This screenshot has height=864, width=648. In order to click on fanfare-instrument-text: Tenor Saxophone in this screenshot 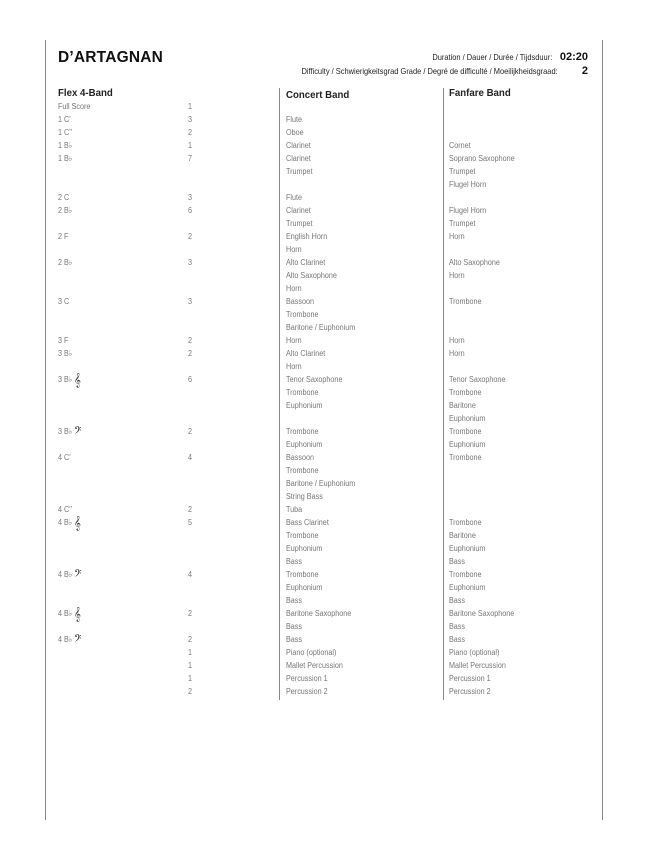, I will do `click(477, 379)`.